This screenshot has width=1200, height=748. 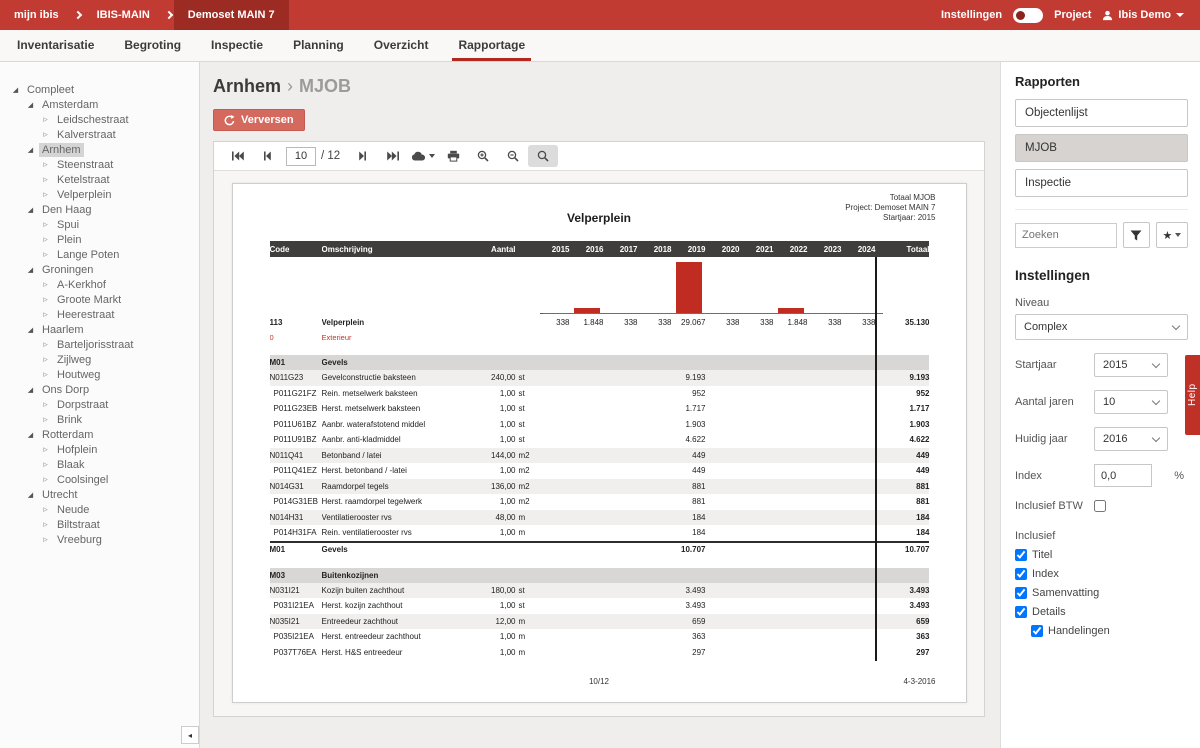 I want to click on tree-item-velperplein: ▹ Velperplein, so click(x=99, y=194).